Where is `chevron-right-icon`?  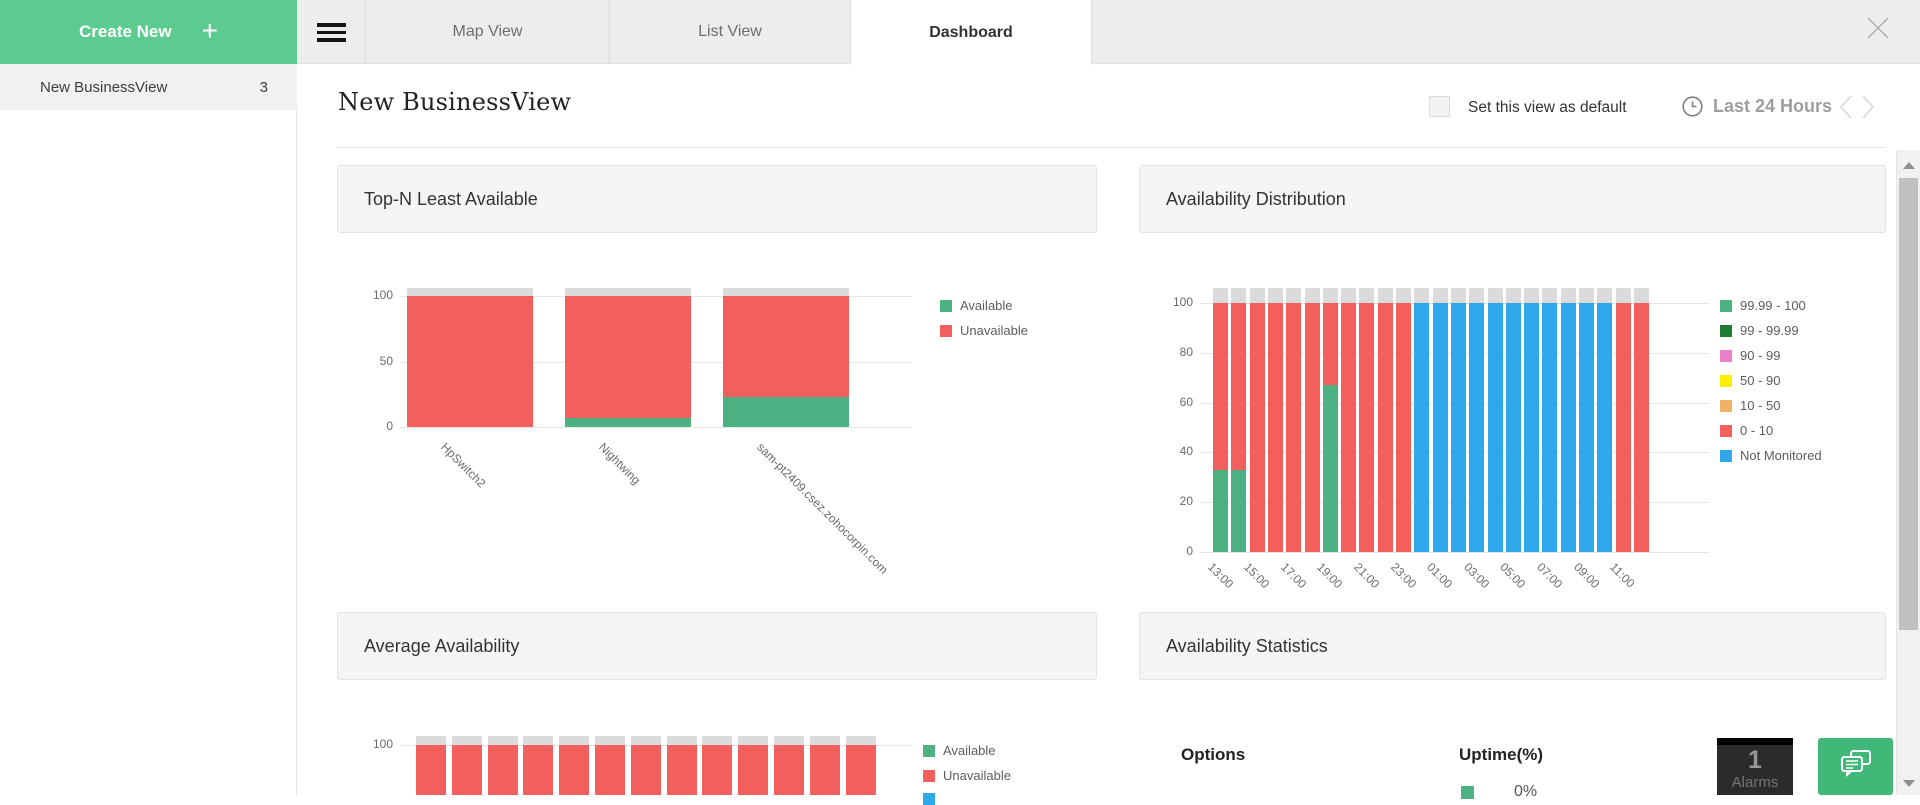 chevron-right-icon is located at coordinates (1868, 107).